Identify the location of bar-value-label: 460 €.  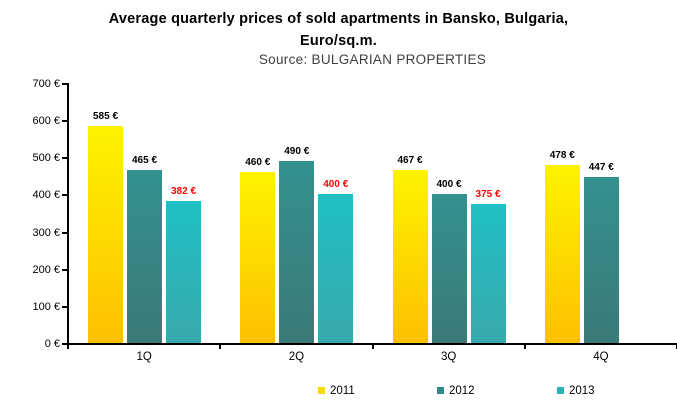
(258, 163).